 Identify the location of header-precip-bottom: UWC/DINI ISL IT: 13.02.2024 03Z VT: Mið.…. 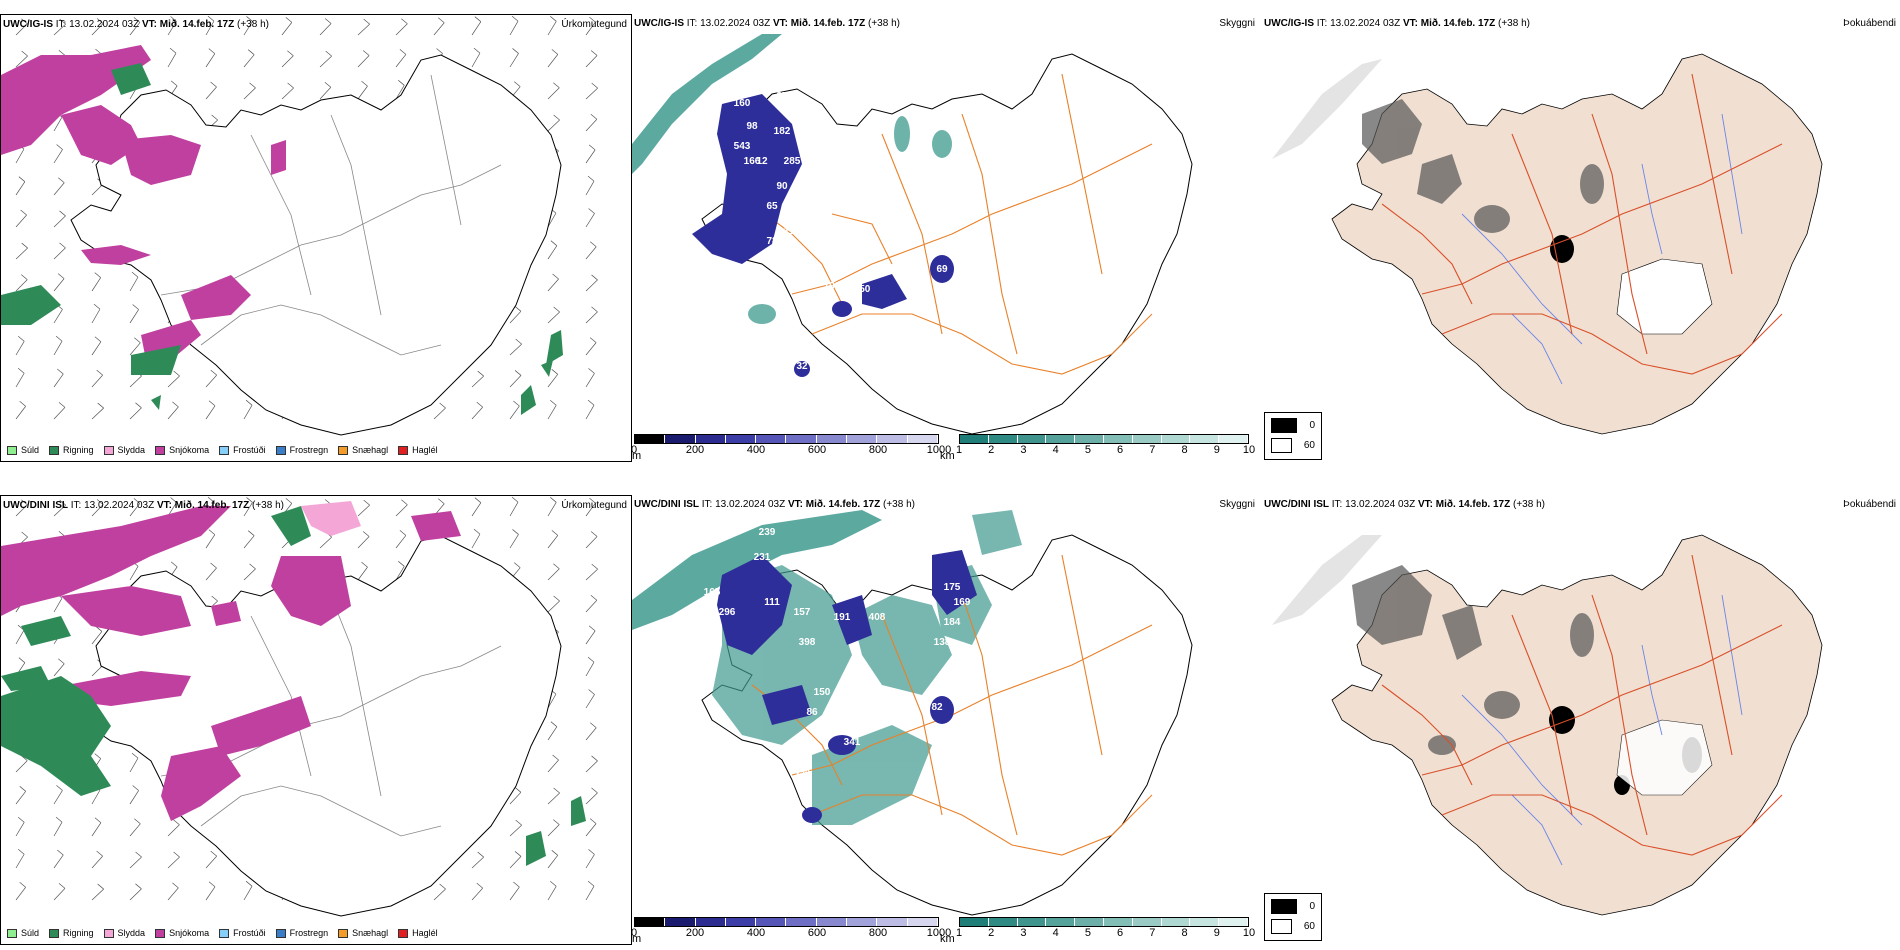
(143, 505).